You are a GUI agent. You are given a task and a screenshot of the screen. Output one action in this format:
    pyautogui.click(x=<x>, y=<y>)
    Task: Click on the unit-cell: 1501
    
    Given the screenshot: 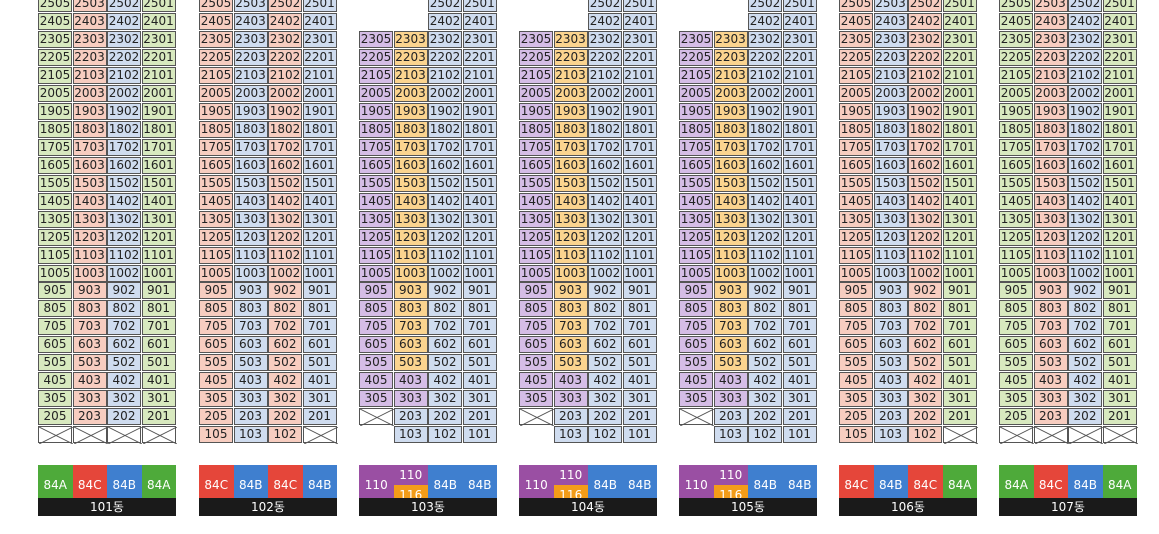 What is the action you would take?
    pyautogui.click(x=1119, y=183)
    